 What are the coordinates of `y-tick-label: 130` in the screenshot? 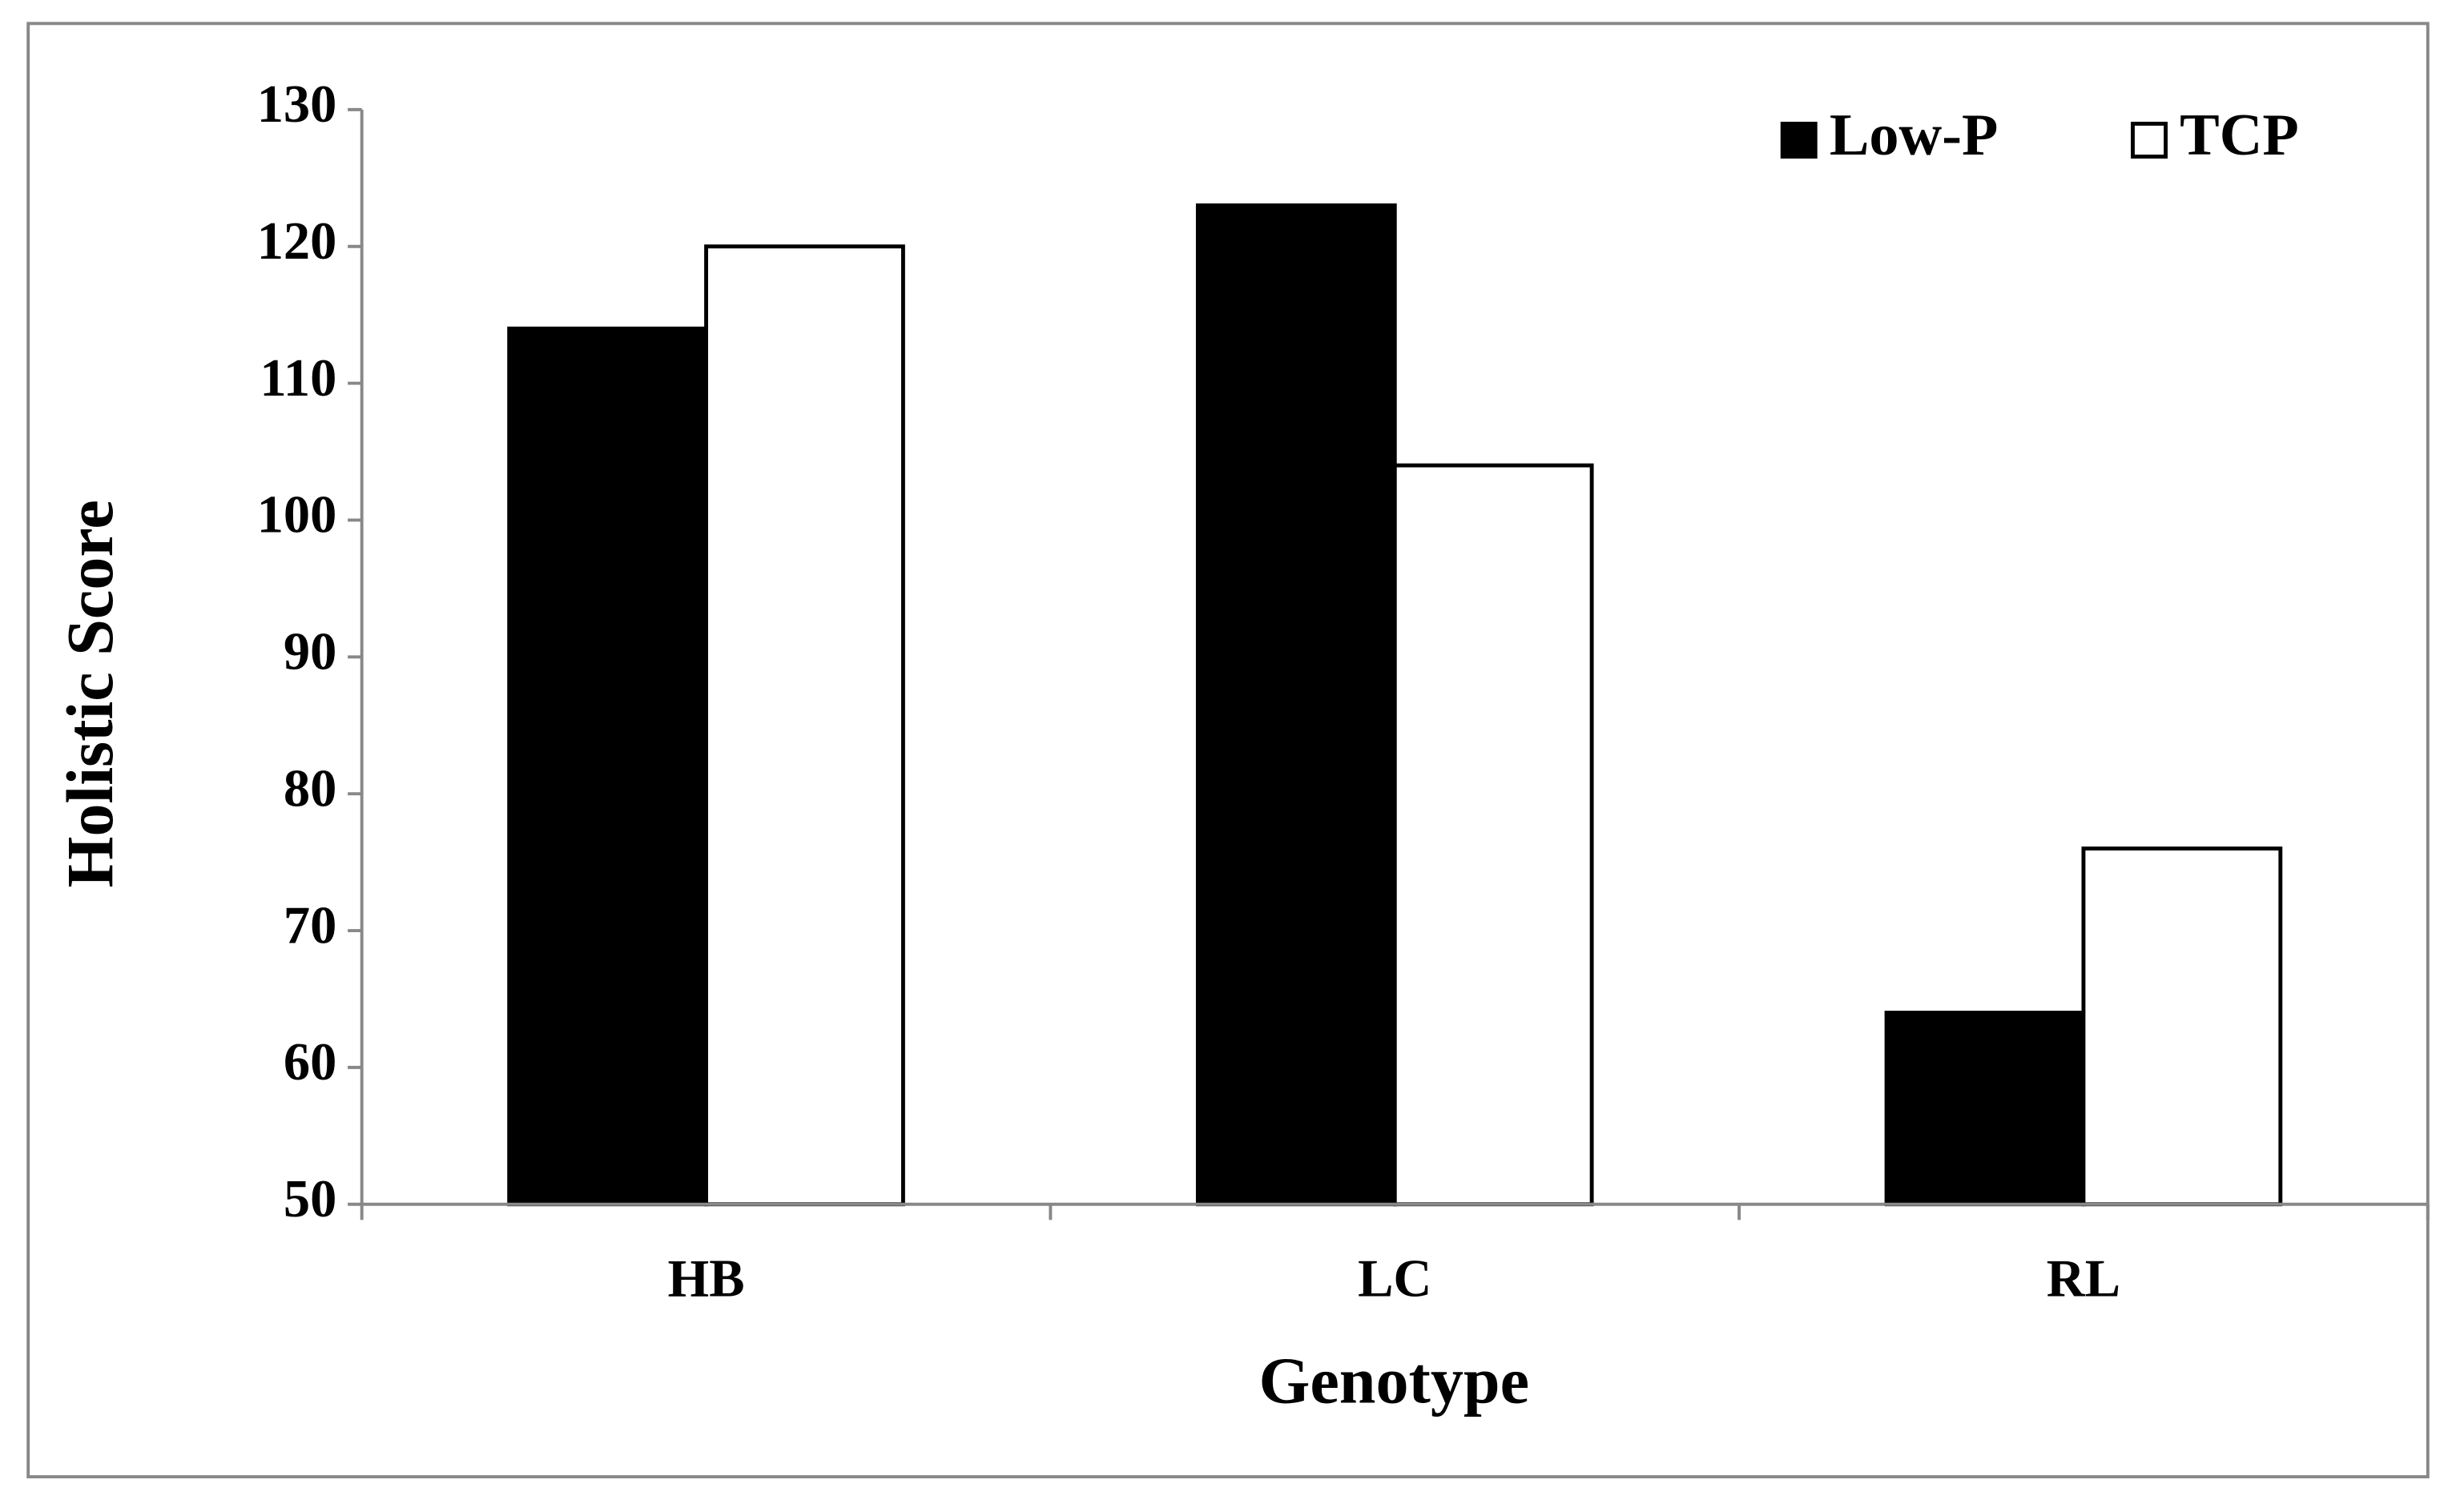 It's located at (297, 104).